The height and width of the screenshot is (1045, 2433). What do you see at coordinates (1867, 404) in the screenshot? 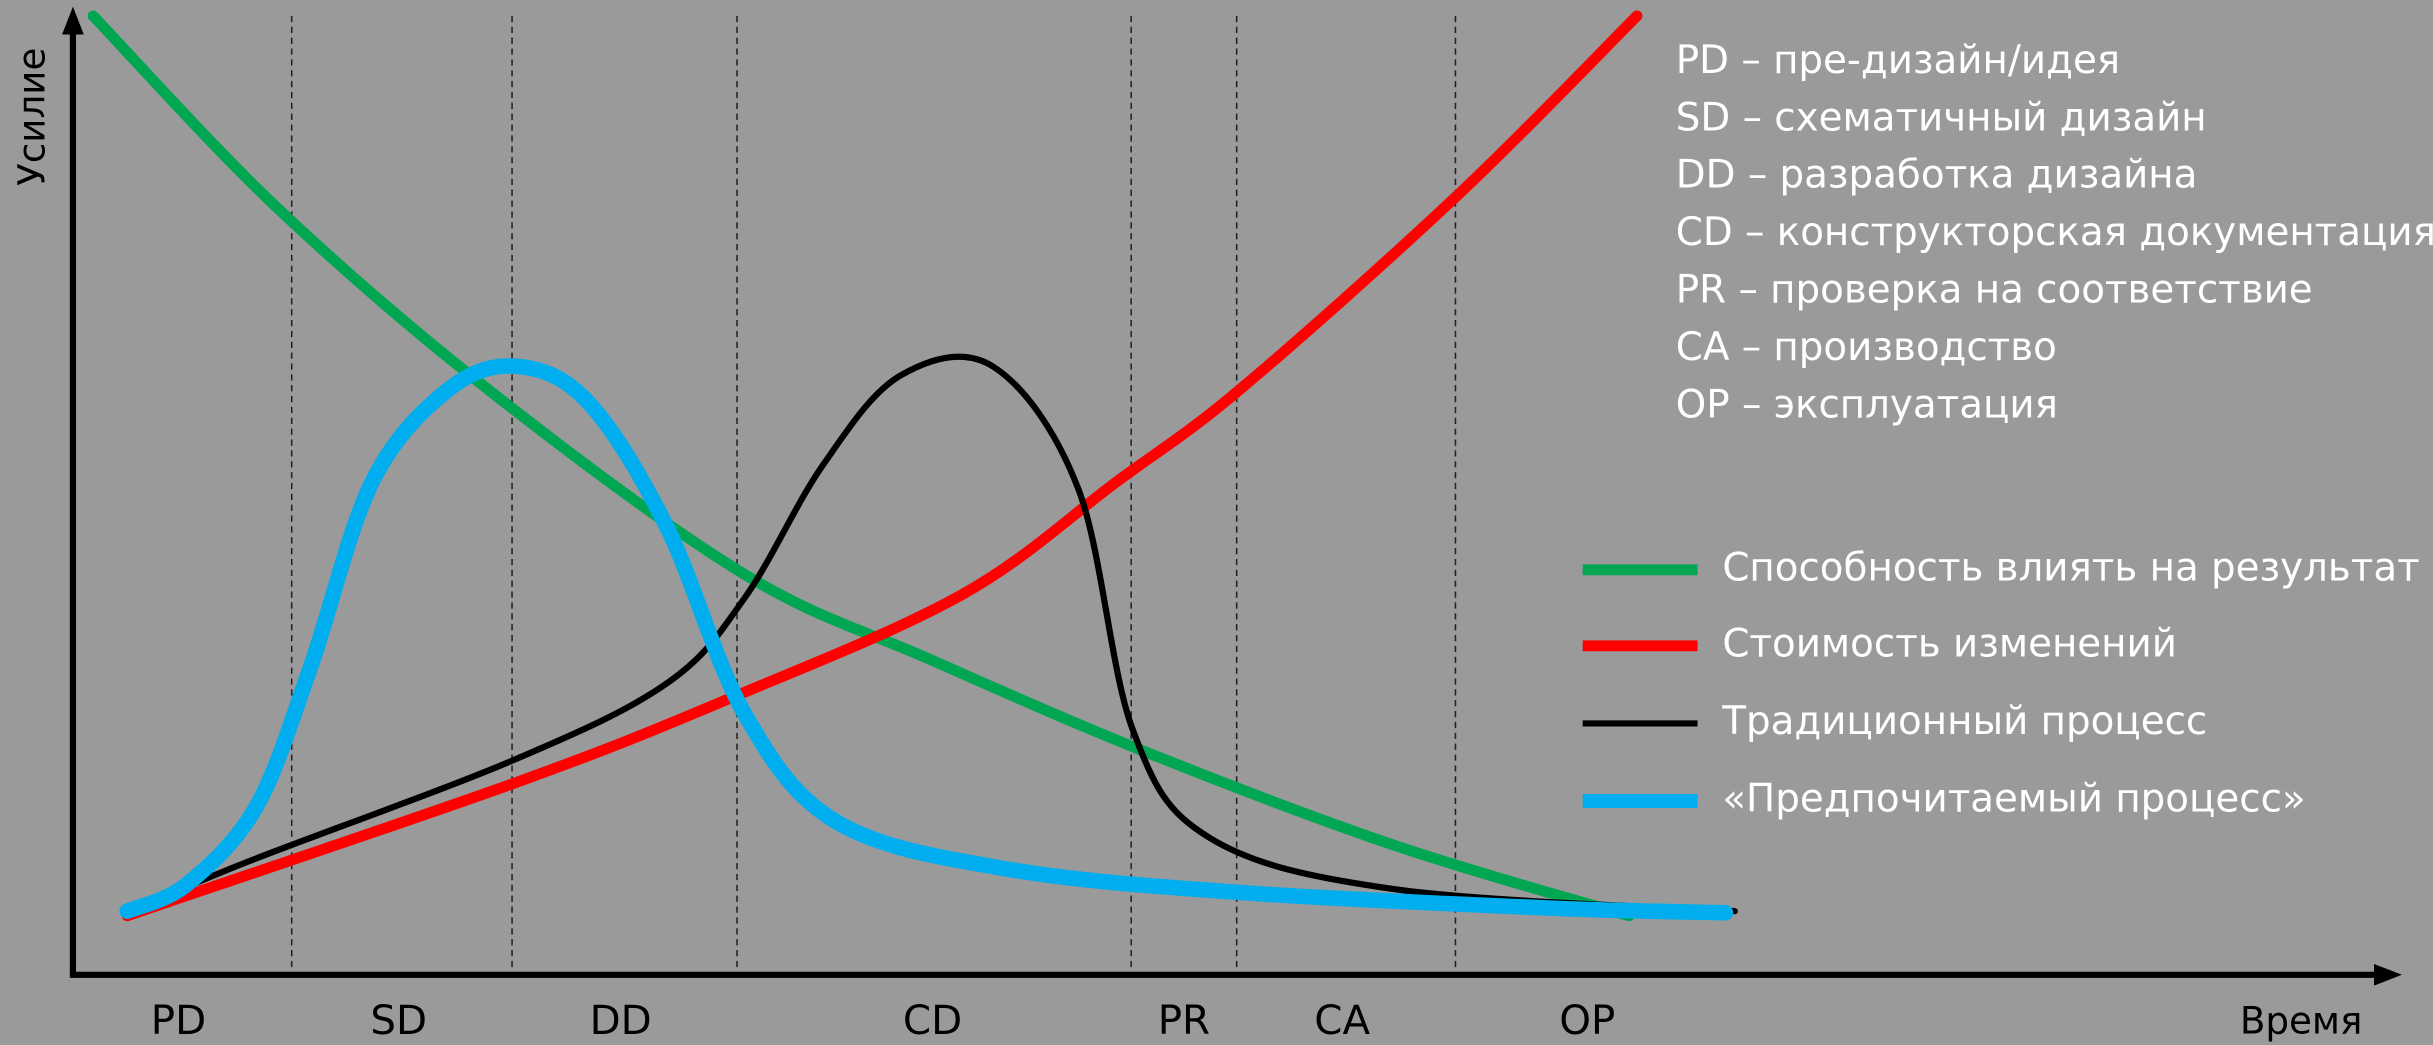
I see `definition: OP – эксплуатация` at bounding box center [1867, 404].